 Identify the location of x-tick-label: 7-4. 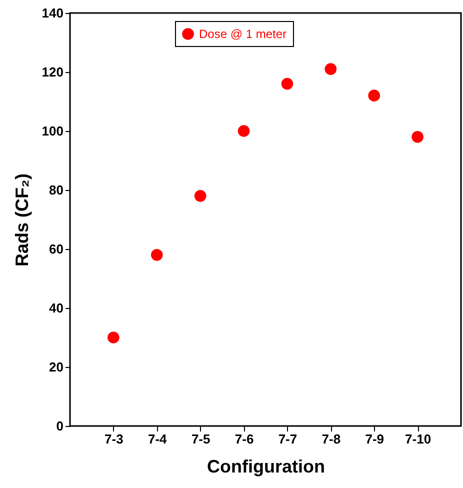
(158, 439).